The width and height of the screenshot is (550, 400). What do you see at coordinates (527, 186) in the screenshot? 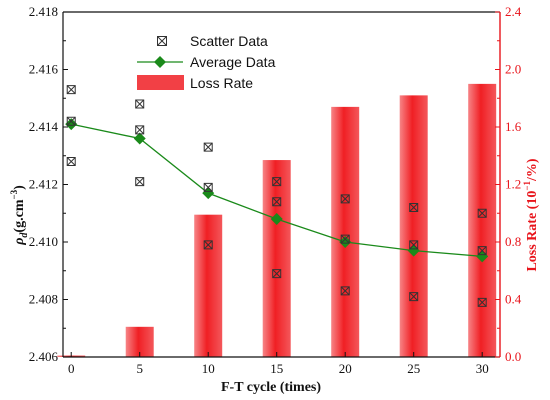
I see `y2-axis-title-superscript: −1` at bounding box center [527, 186].